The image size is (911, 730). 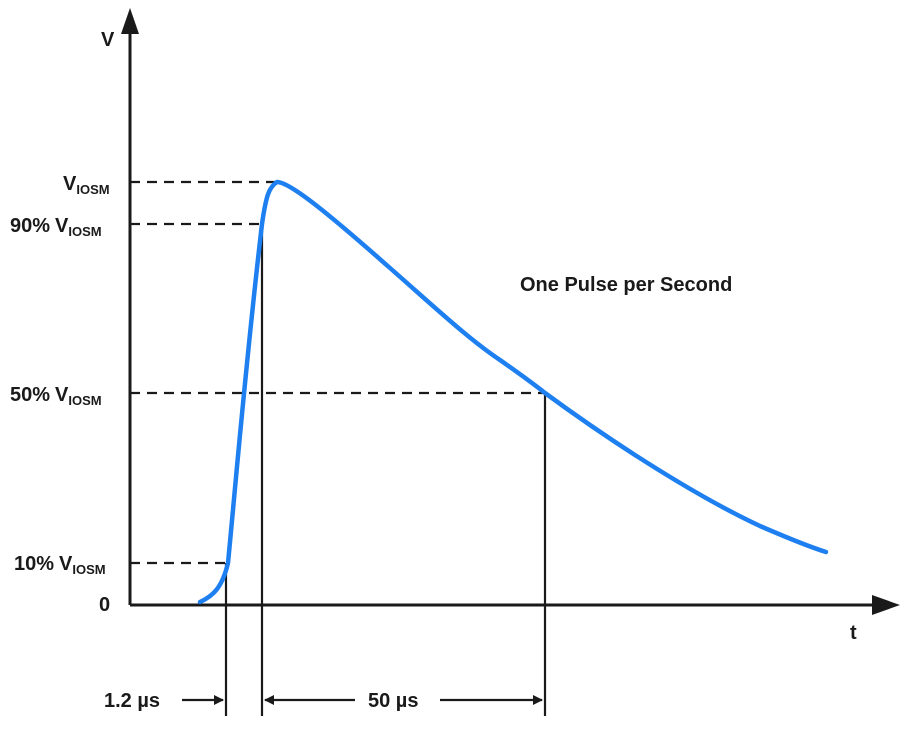 I want to click on label-10-main: V, so click(x=66, y=564).